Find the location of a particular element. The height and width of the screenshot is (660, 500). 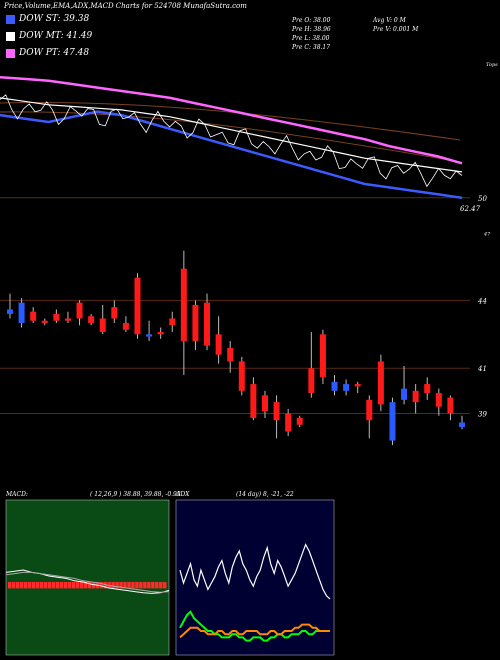

adx-line-adx is located at coordinates (255, 571).